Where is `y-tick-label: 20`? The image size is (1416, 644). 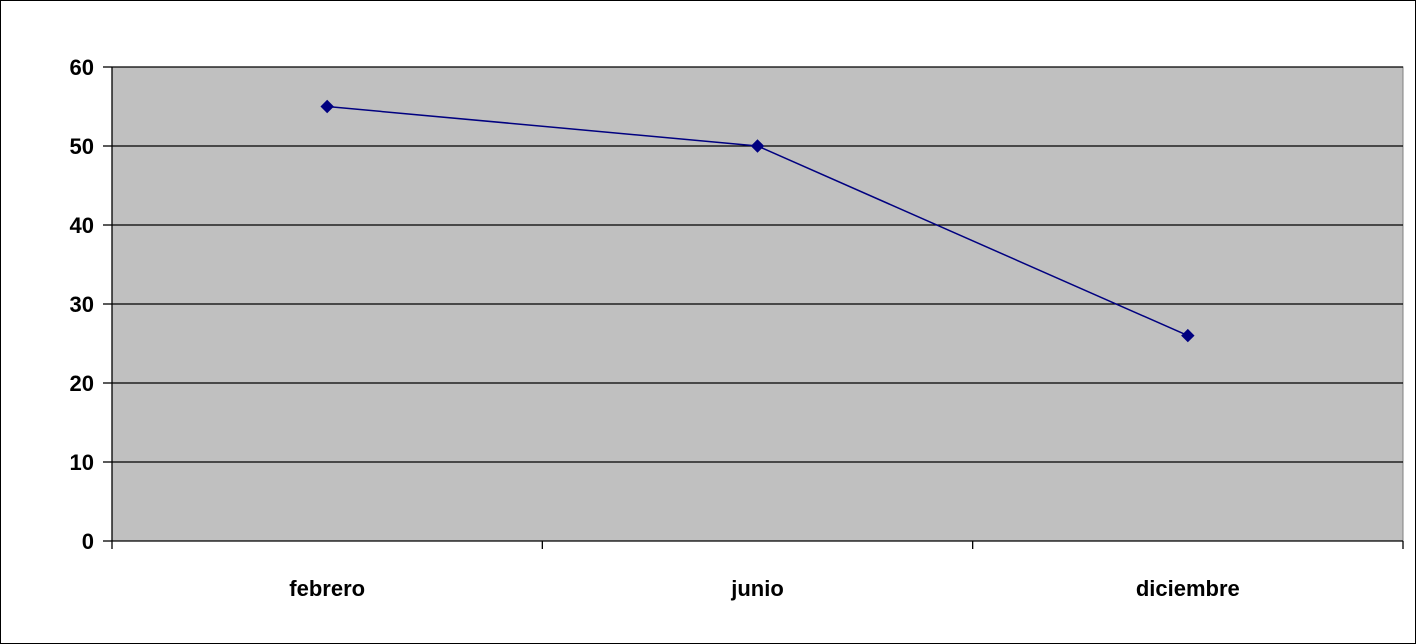
y-tick-label: 20 is located at coordinates (82, 383).